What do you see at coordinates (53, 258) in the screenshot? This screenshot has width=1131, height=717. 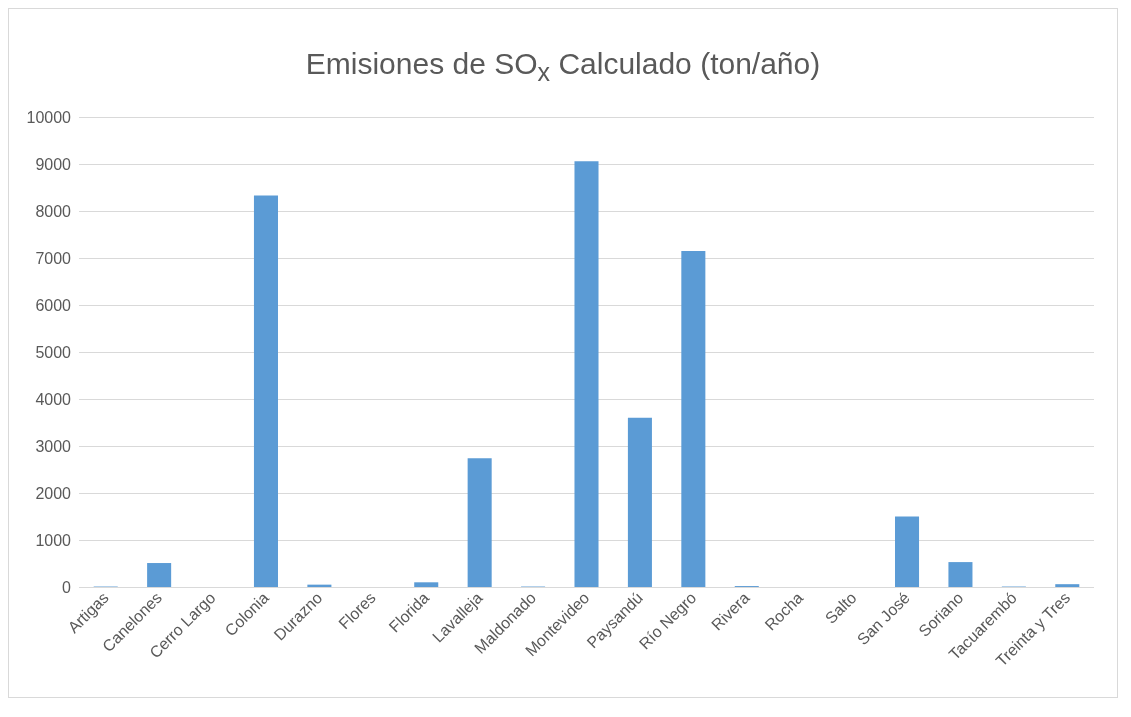 I see `y-tick-label: 7000` at bounding box center [53, 258].